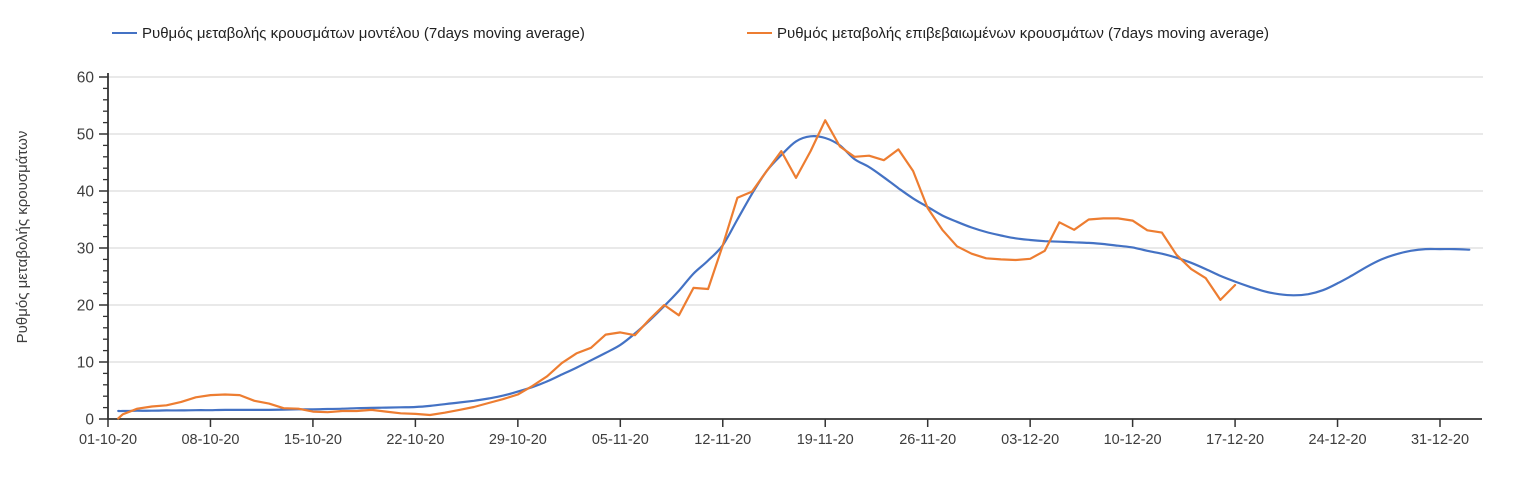 The height and width of the screenshot is (502, 1519). Describe the element at coordinates (722, 440) in the screenshot. I see `x-tick-label: 12-11-20` at that location.